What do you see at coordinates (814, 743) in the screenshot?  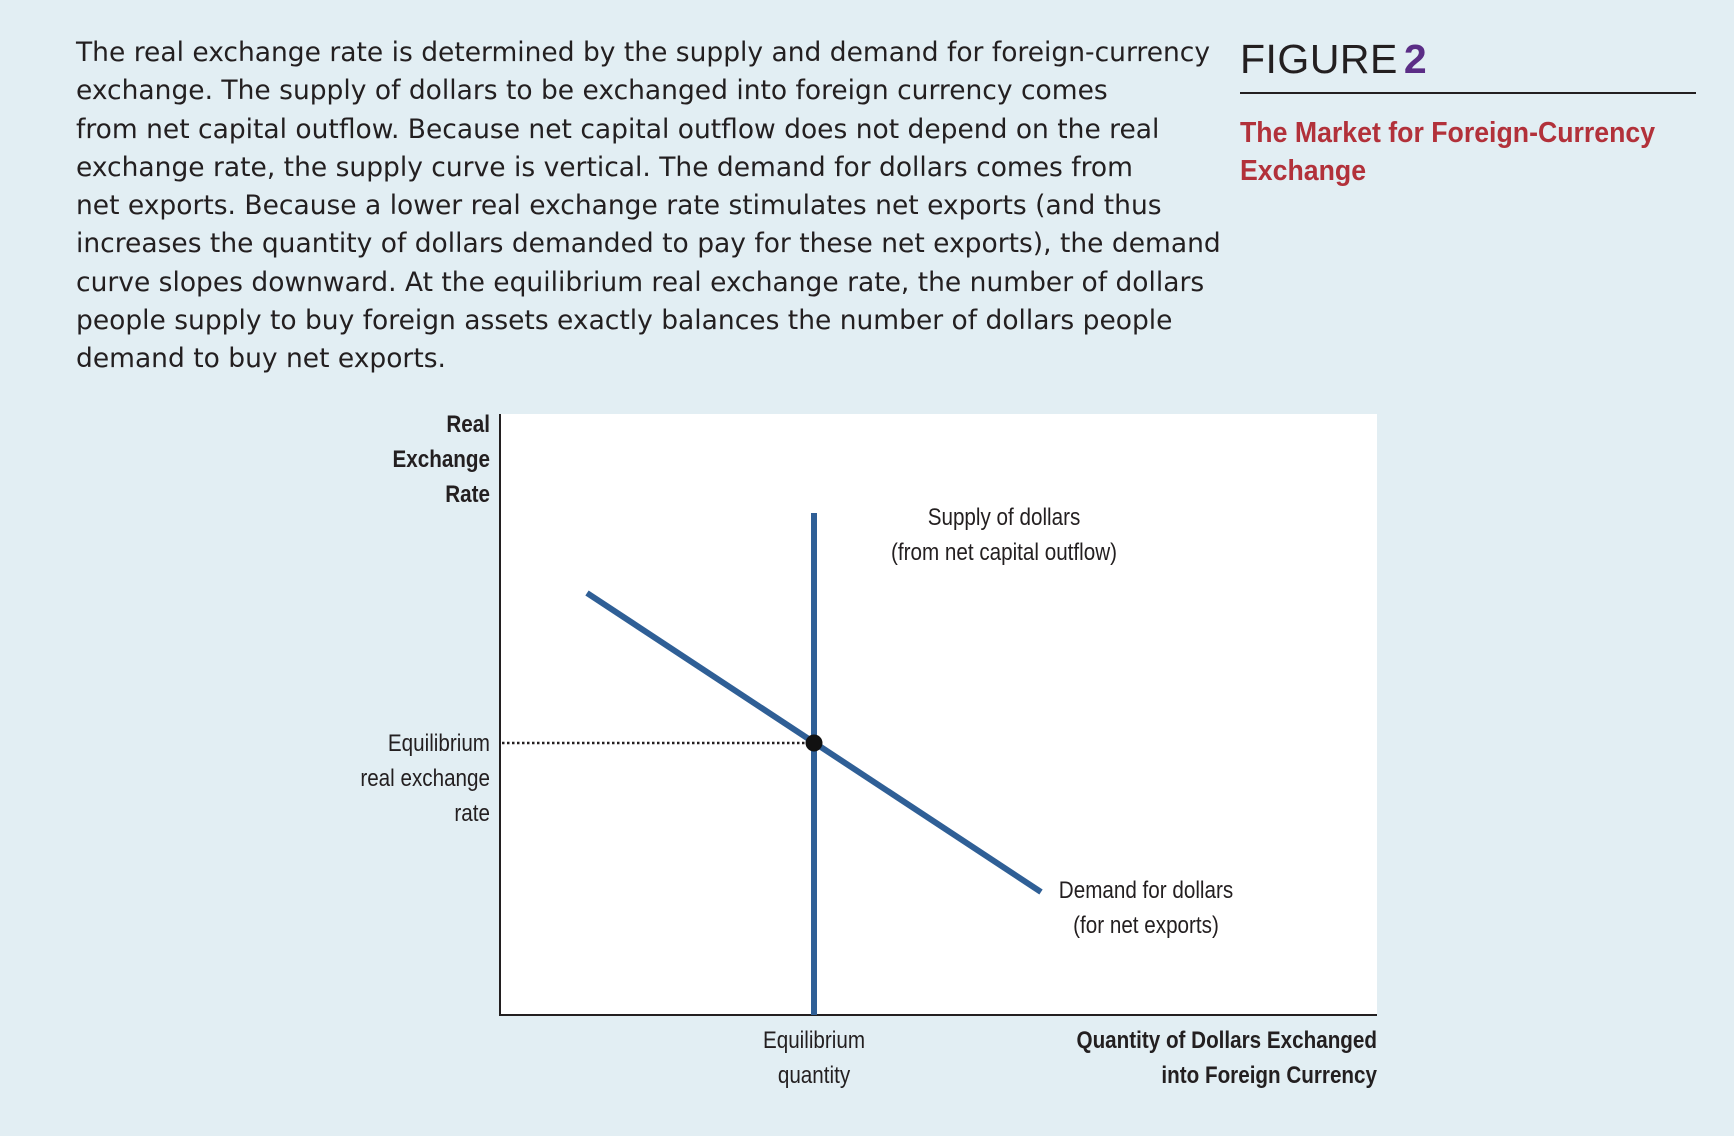 I see `equilibrium-point` at bounding box center [814, 743].